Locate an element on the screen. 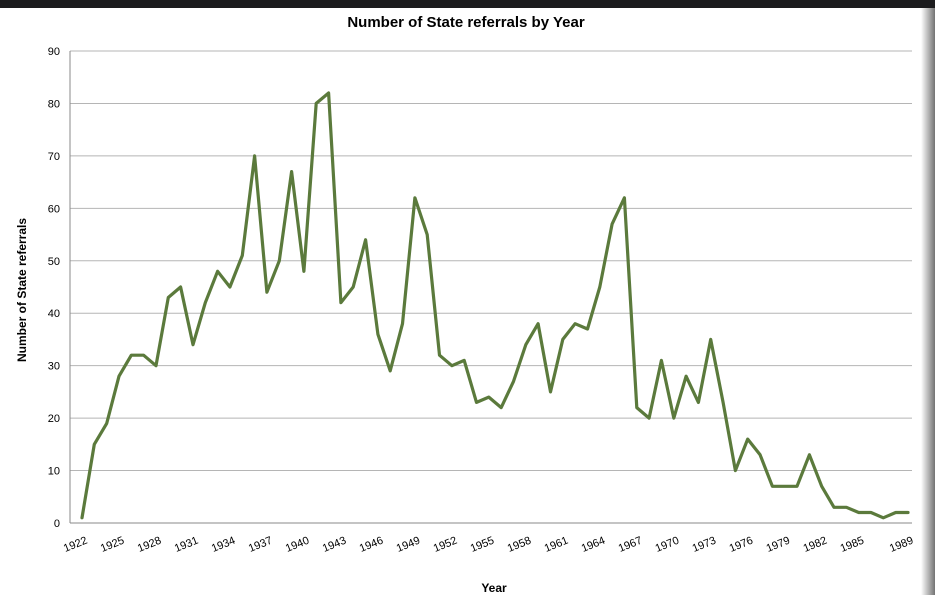 Image resolution: width=935 pixels, height=595 pixels. data-point-1938 is located at coordinates (279, 260).